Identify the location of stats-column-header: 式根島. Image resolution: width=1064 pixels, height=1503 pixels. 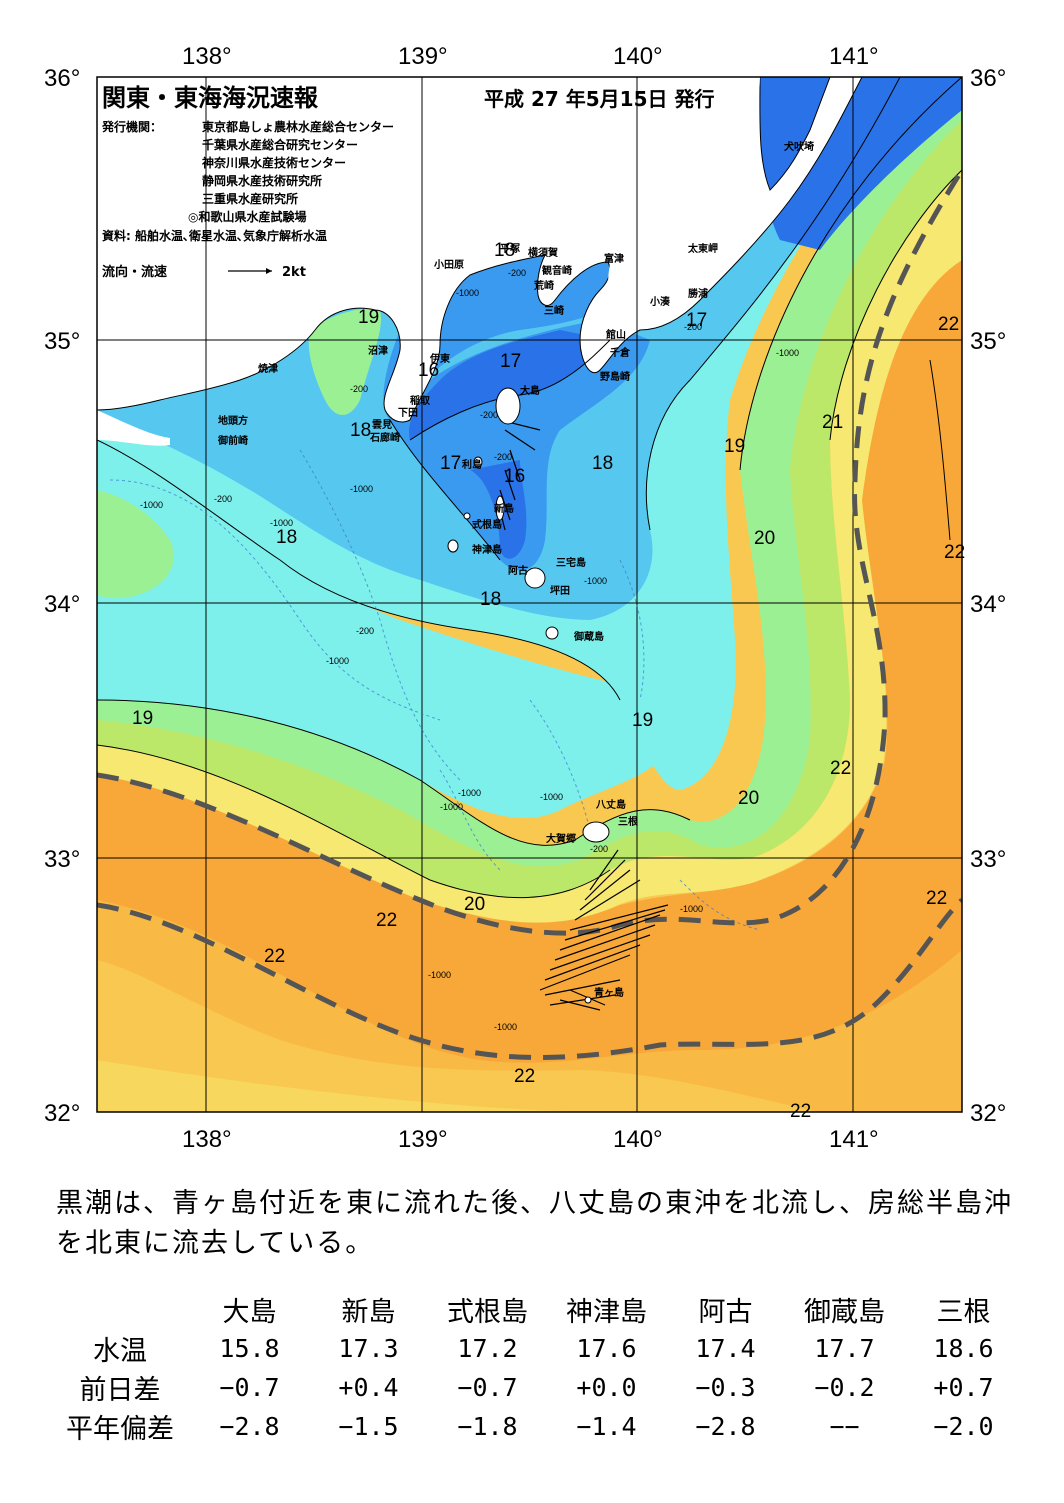
(487, 1312).